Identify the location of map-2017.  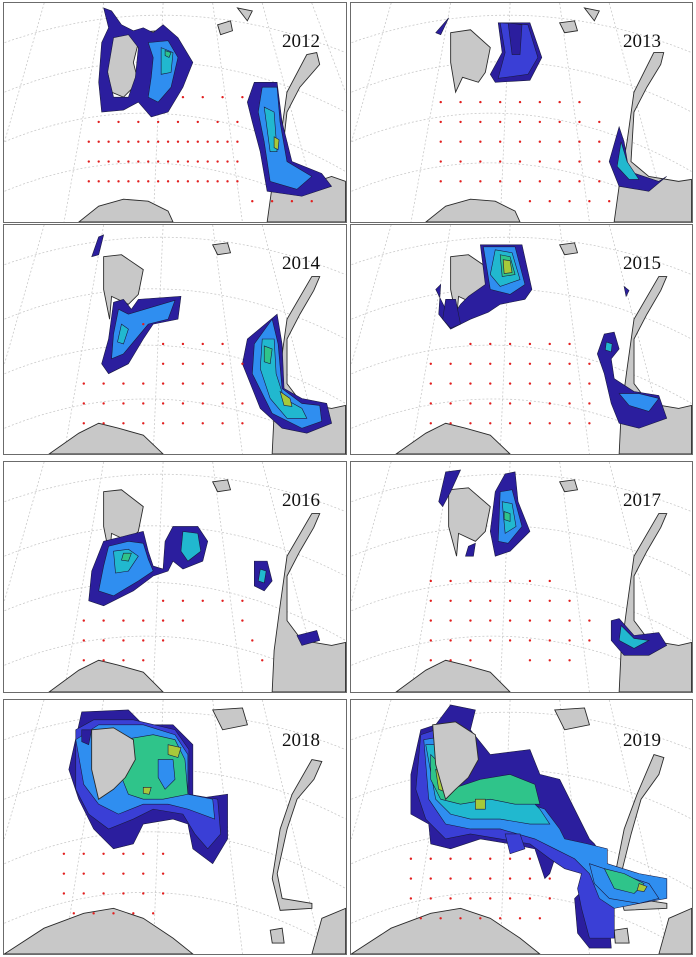
(521, 577).